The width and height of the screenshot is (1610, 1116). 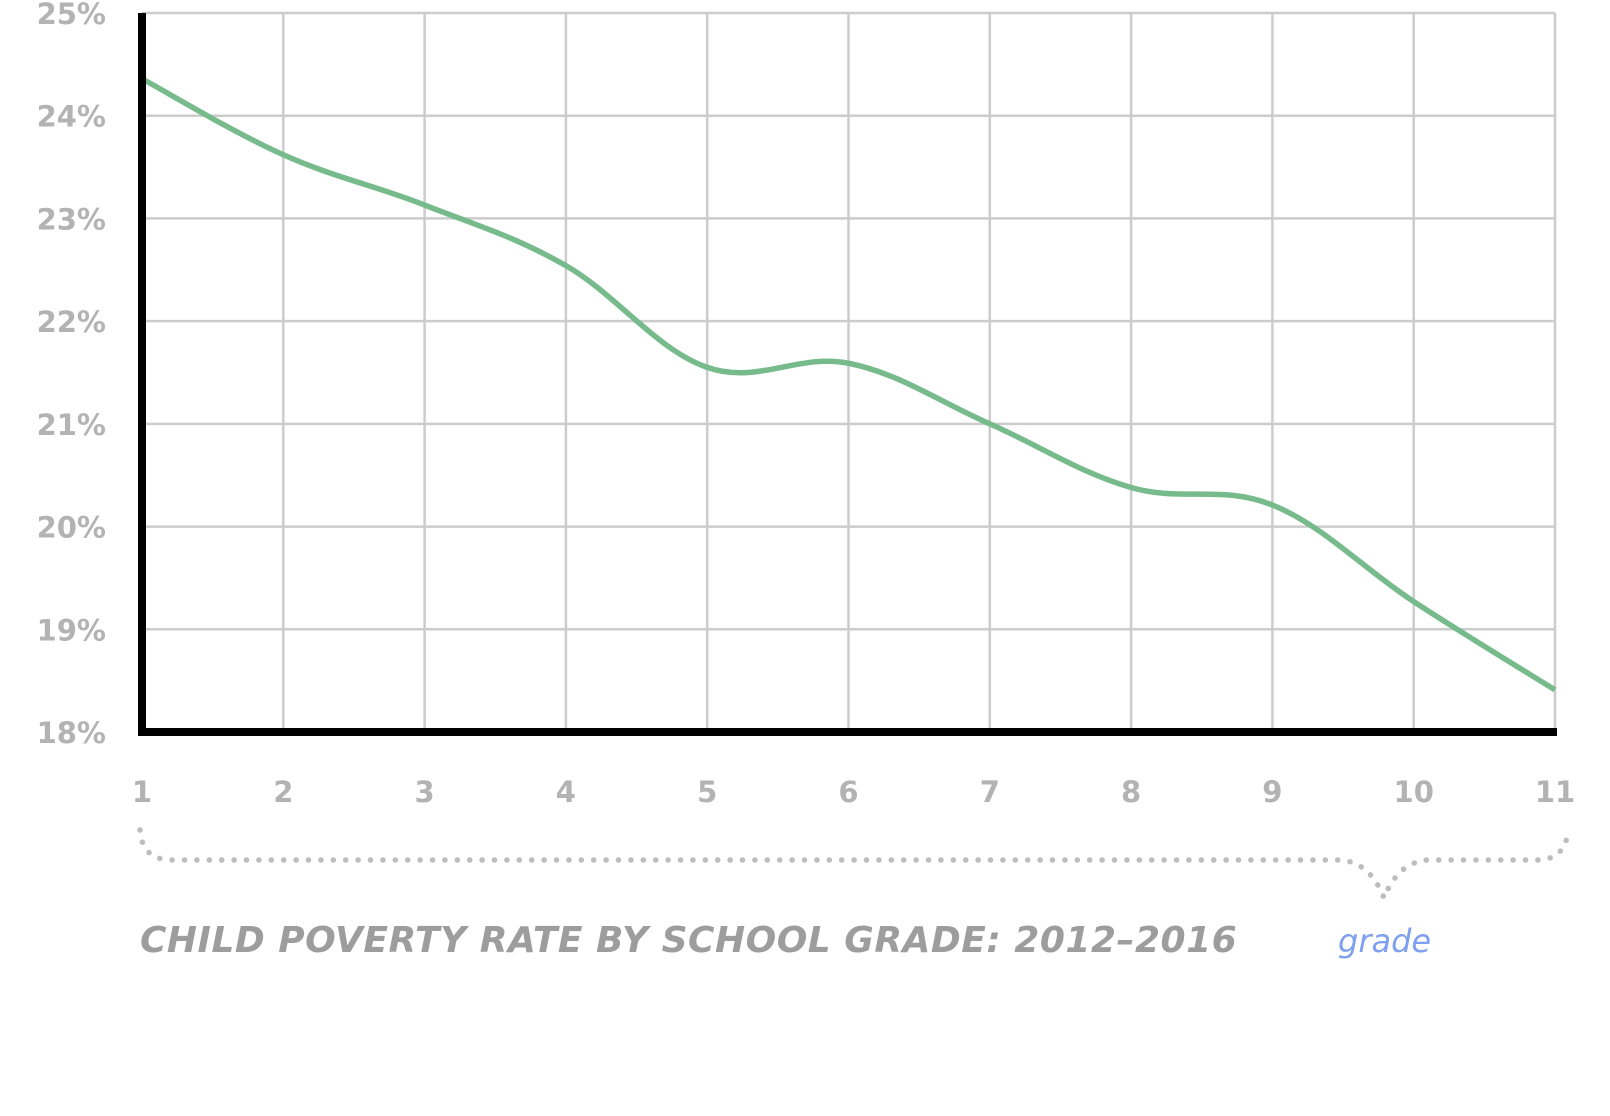 What do you see at coordinates (1131, 792) in the screenshot?
I see `x-tick-label: 8` at bounding box center [1131, 792].